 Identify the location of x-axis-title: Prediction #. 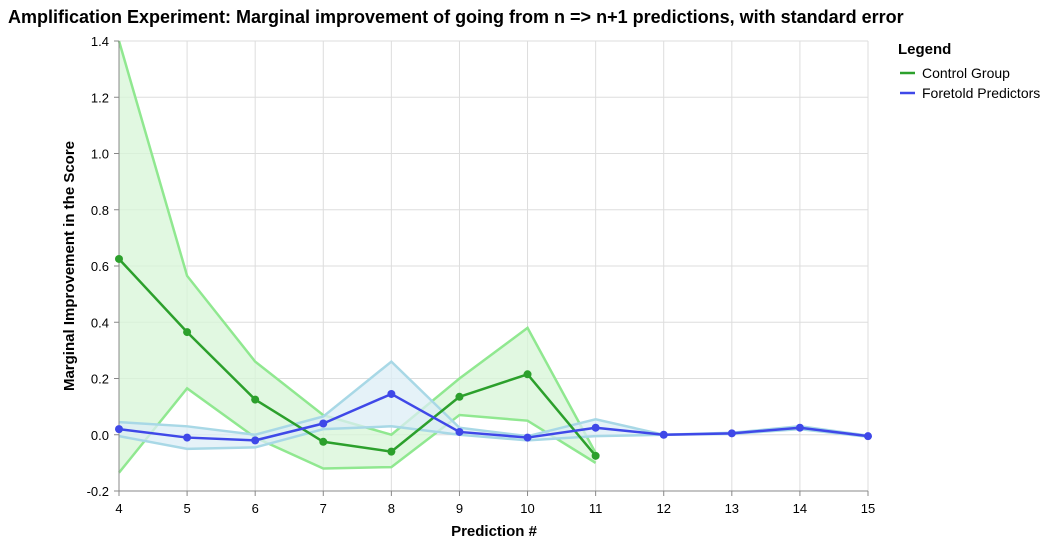
(494, 531).